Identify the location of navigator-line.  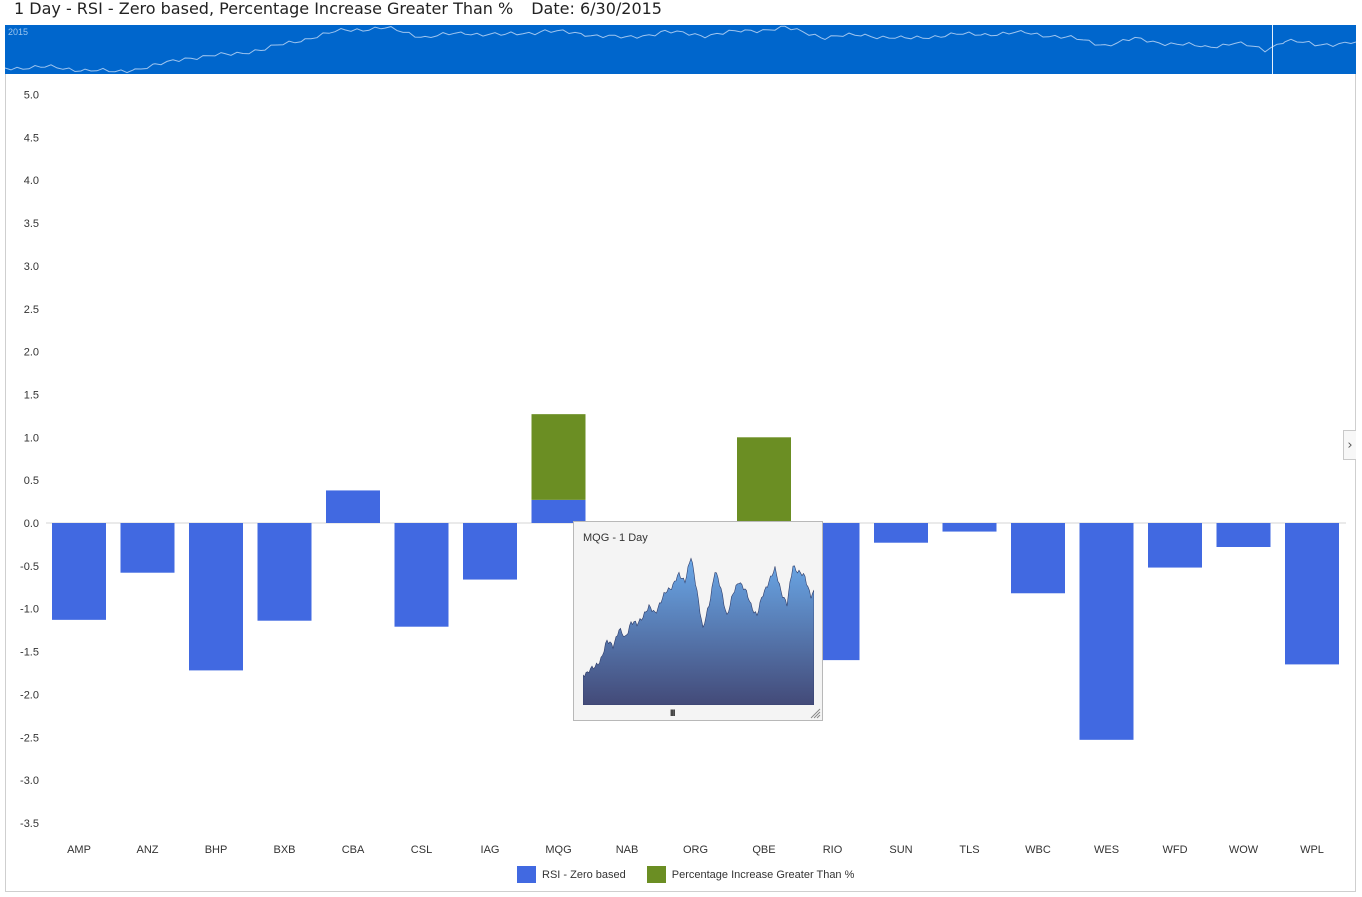
(680, 49).